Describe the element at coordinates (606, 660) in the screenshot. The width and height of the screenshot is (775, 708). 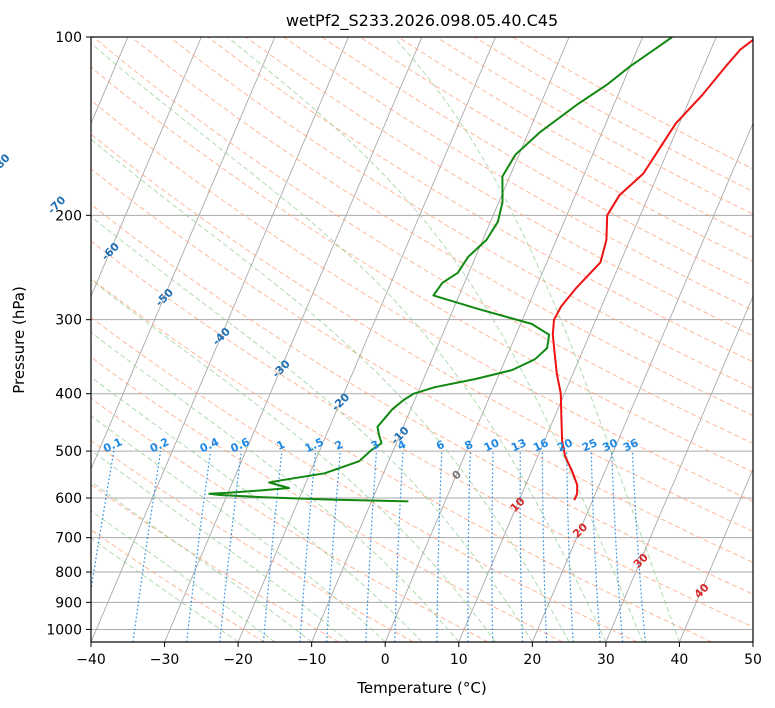
I see `x-tick-label: 30` at that location.